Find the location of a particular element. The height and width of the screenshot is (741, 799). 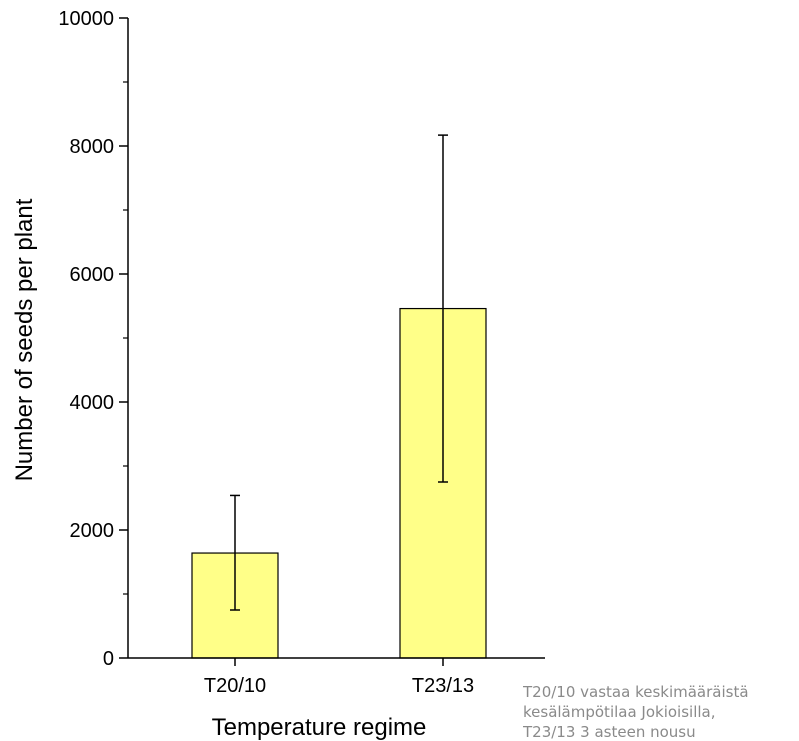

x-tick-label: T20/10 is located at coordinates (235, 686).